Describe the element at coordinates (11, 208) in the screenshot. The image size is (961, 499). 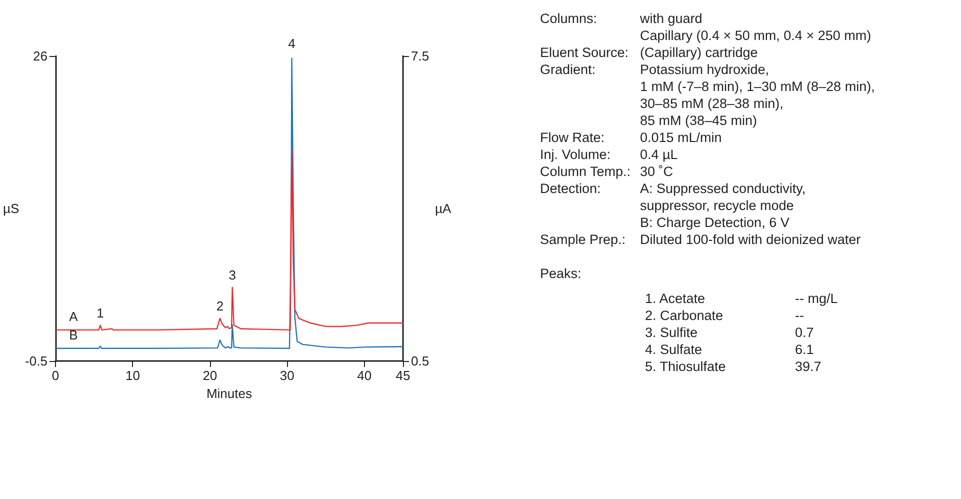
I see `y-axis-title: µS` at that location.